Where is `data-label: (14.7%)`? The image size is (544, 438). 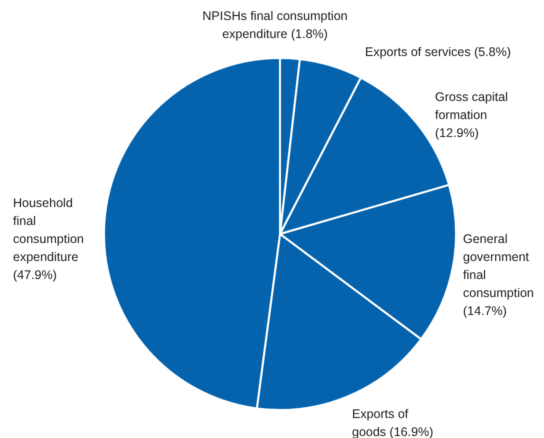
data-label: (14.7%) is located at coordinates (485, 311).